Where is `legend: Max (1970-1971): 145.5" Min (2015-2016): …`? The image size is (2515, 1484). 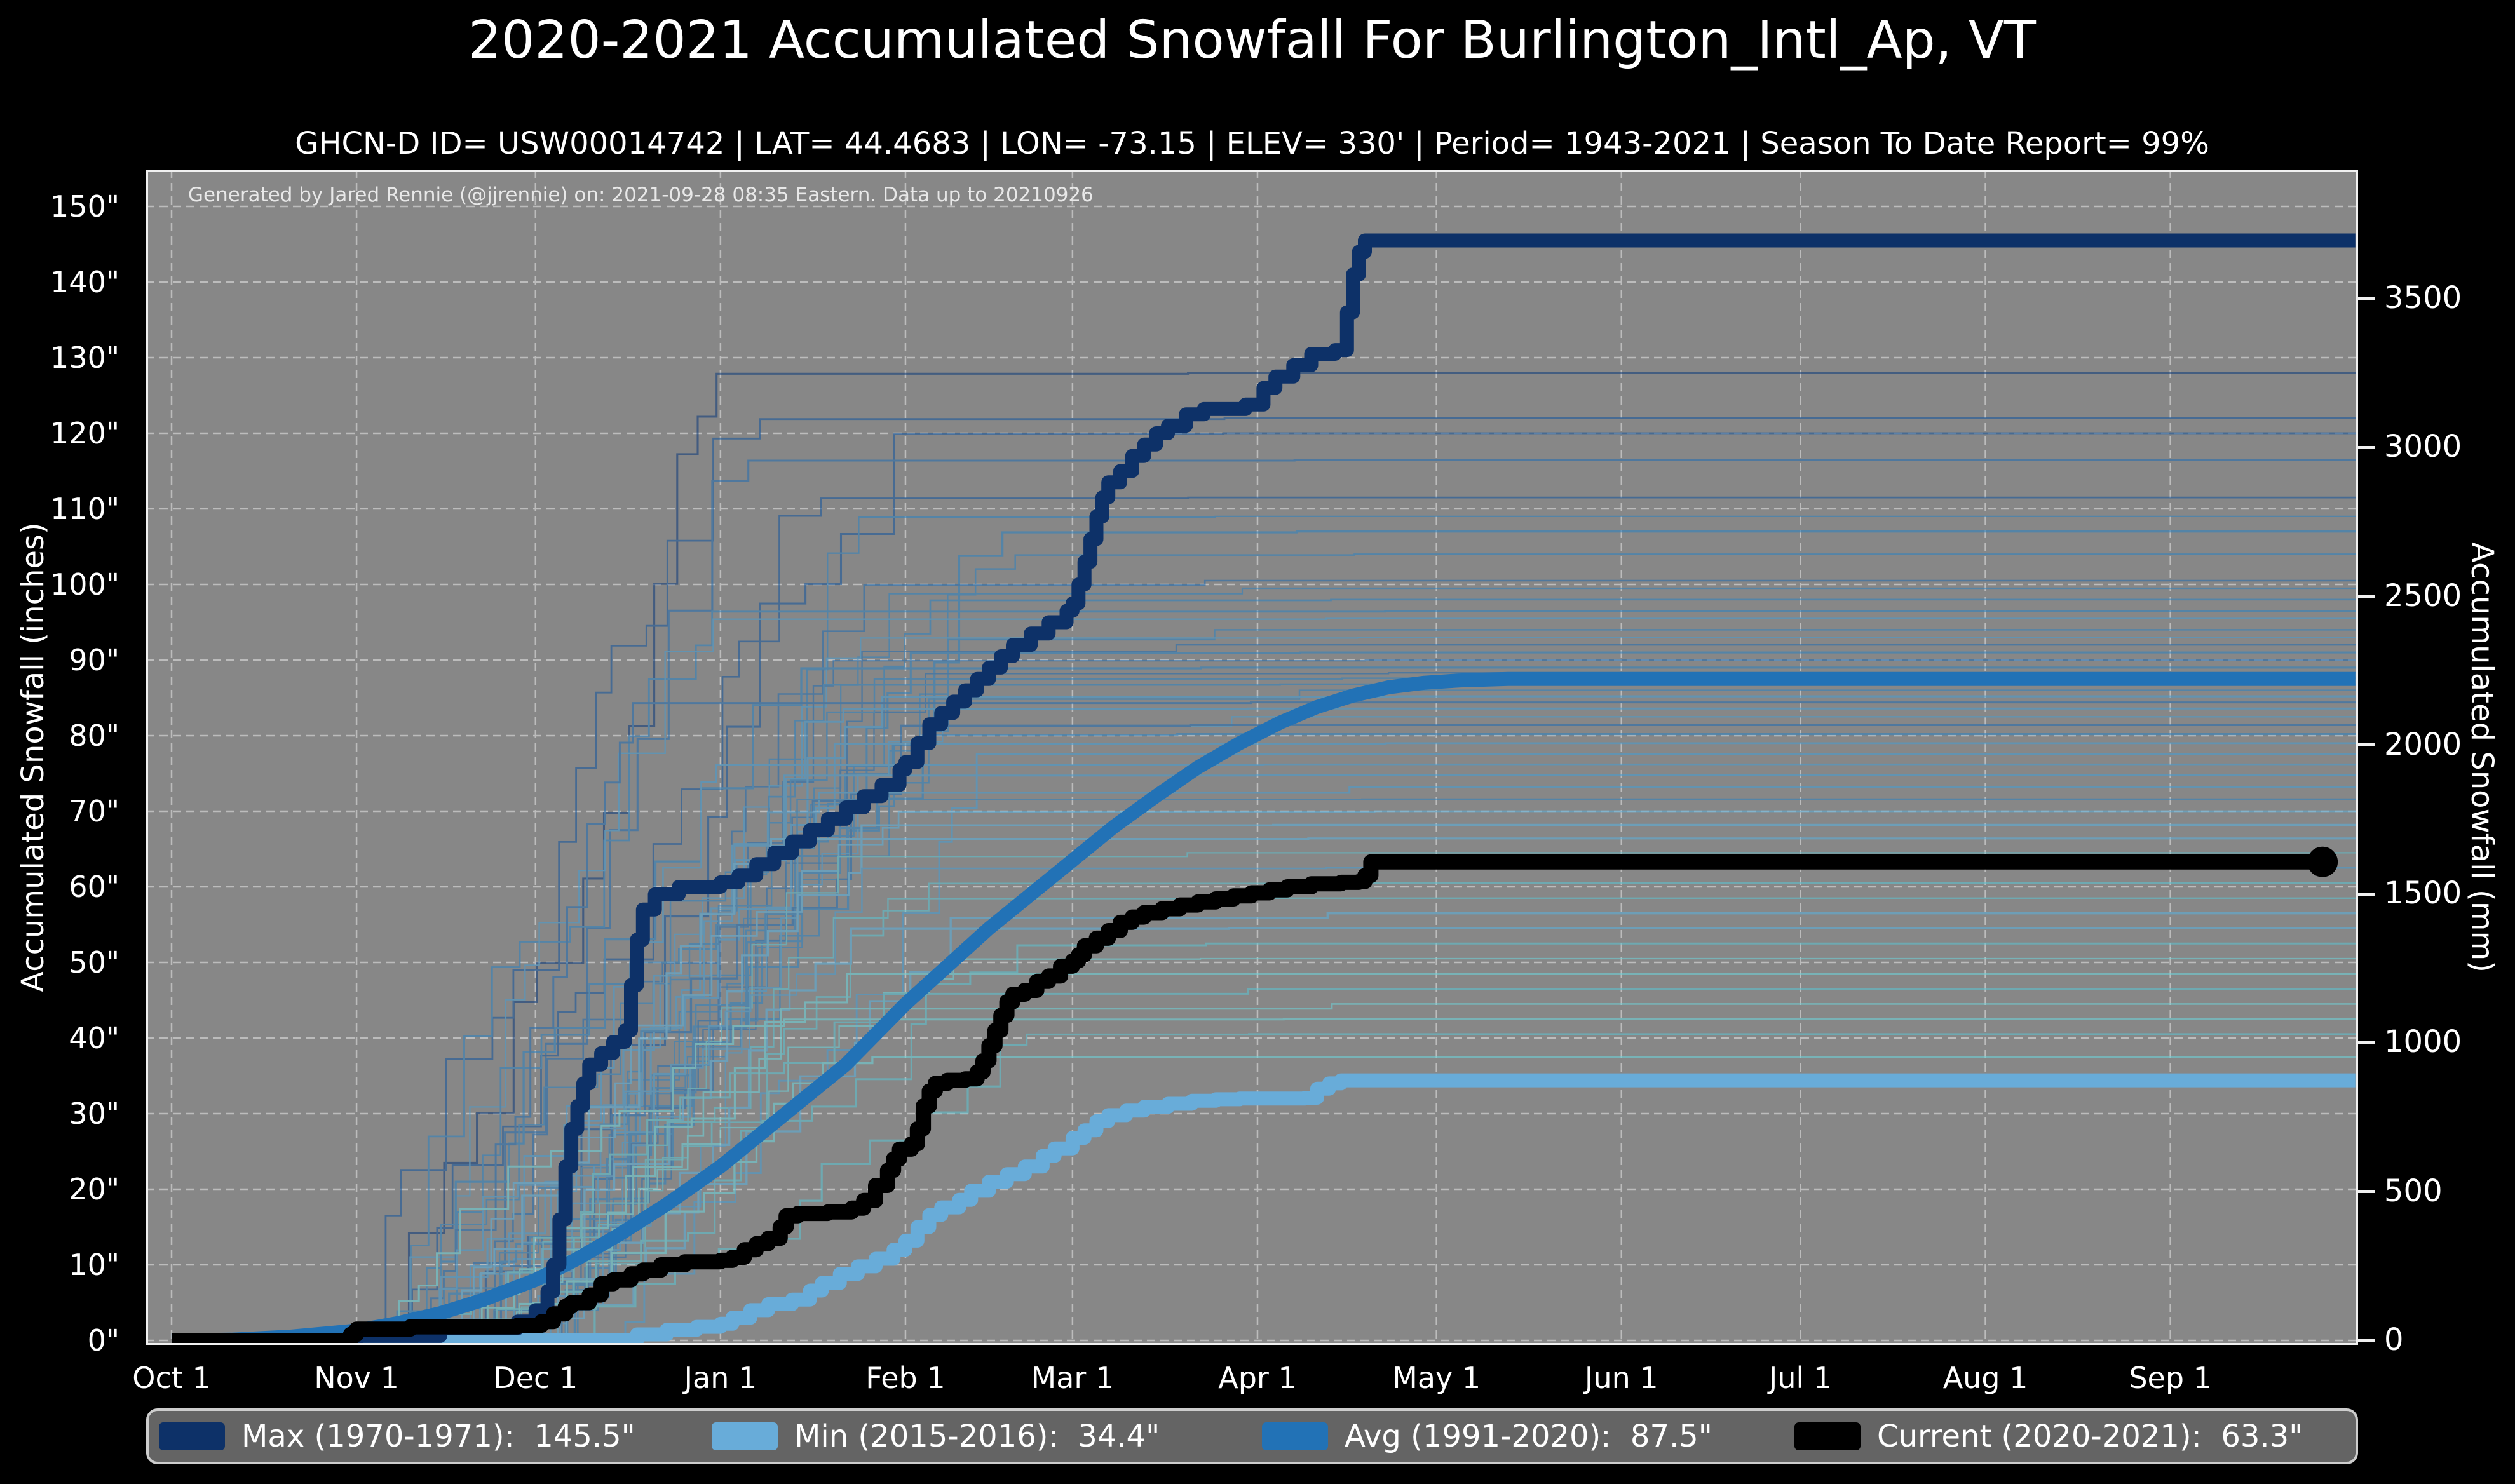 legend: Max (1970-1971): 145.5" Min (2015-2016): … is located at coordinates (1252, 1436).